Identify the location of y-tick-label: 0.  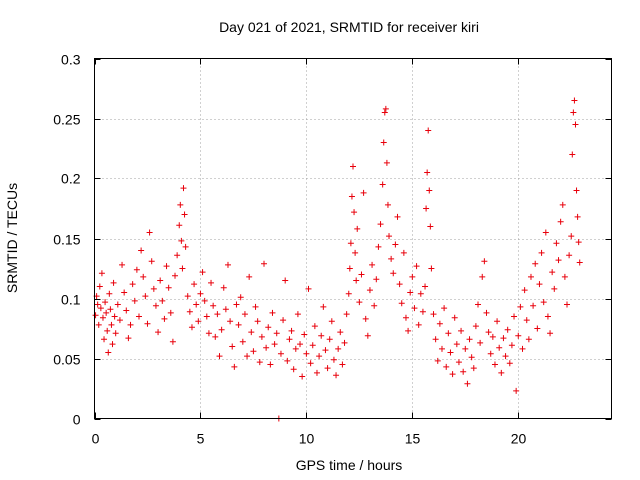
(77, 420).